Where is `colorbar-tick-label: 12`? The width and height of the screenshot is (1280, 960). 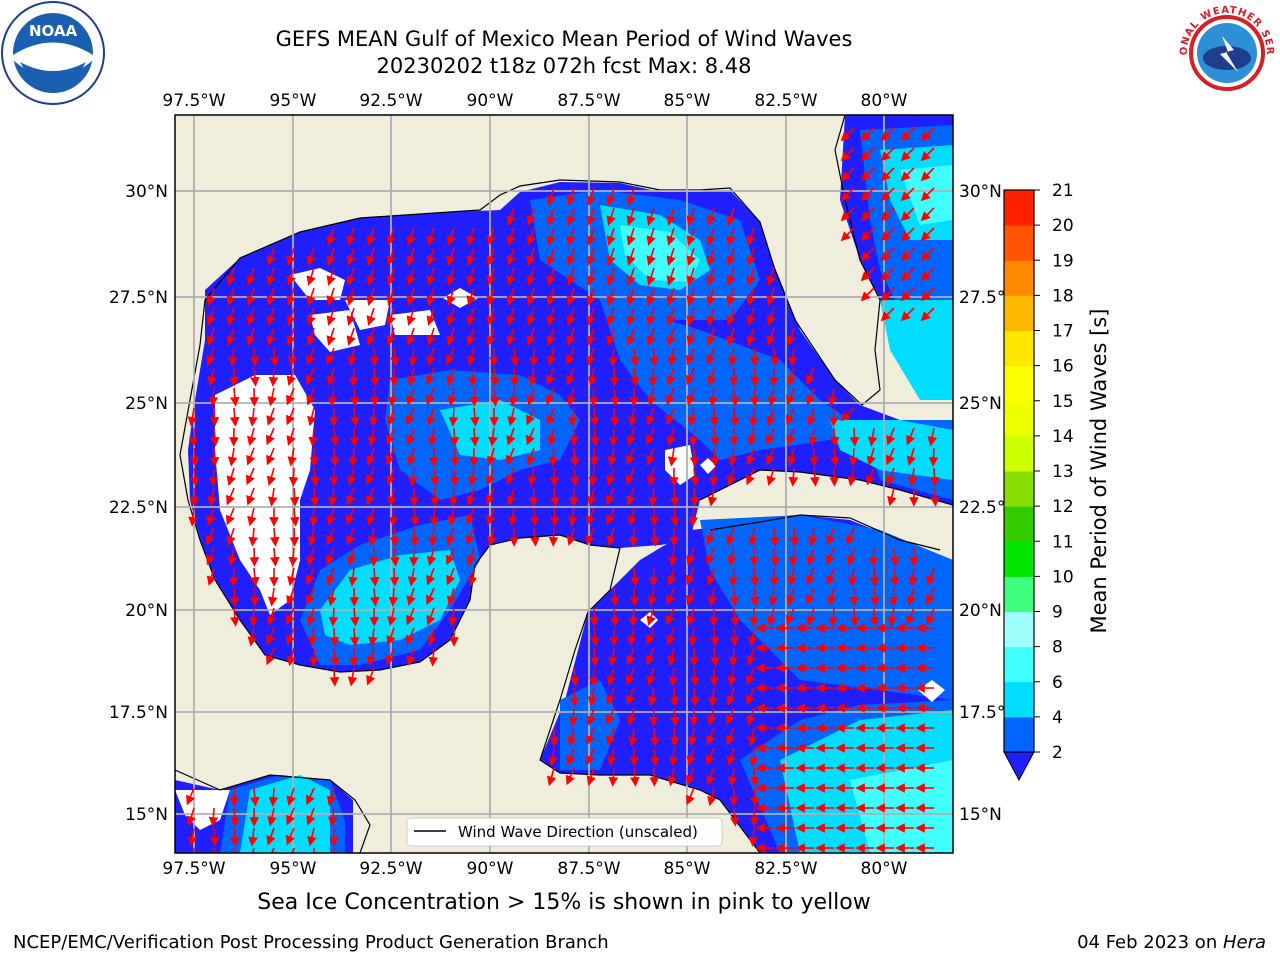
colorbar-tick-label: 12 is located at coordinates (1063, 507).